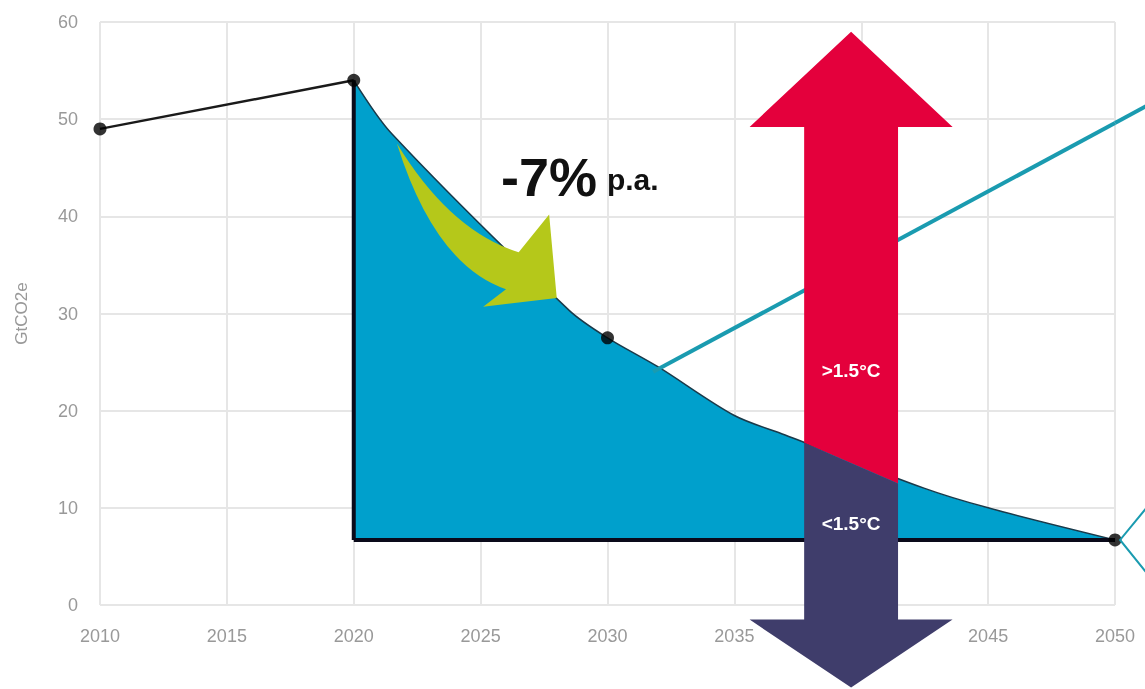  What do you see at coordinates (579, 177) in the screenshot?
I see `annotation: -7% p.a.` at bounding box center [579, 177].